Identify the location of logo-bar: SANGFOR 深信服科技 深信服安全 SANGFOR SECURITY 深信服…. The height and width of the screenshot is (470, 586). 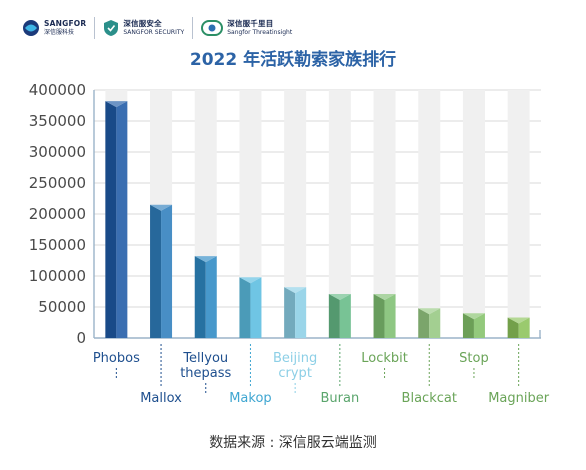
(157, 28).